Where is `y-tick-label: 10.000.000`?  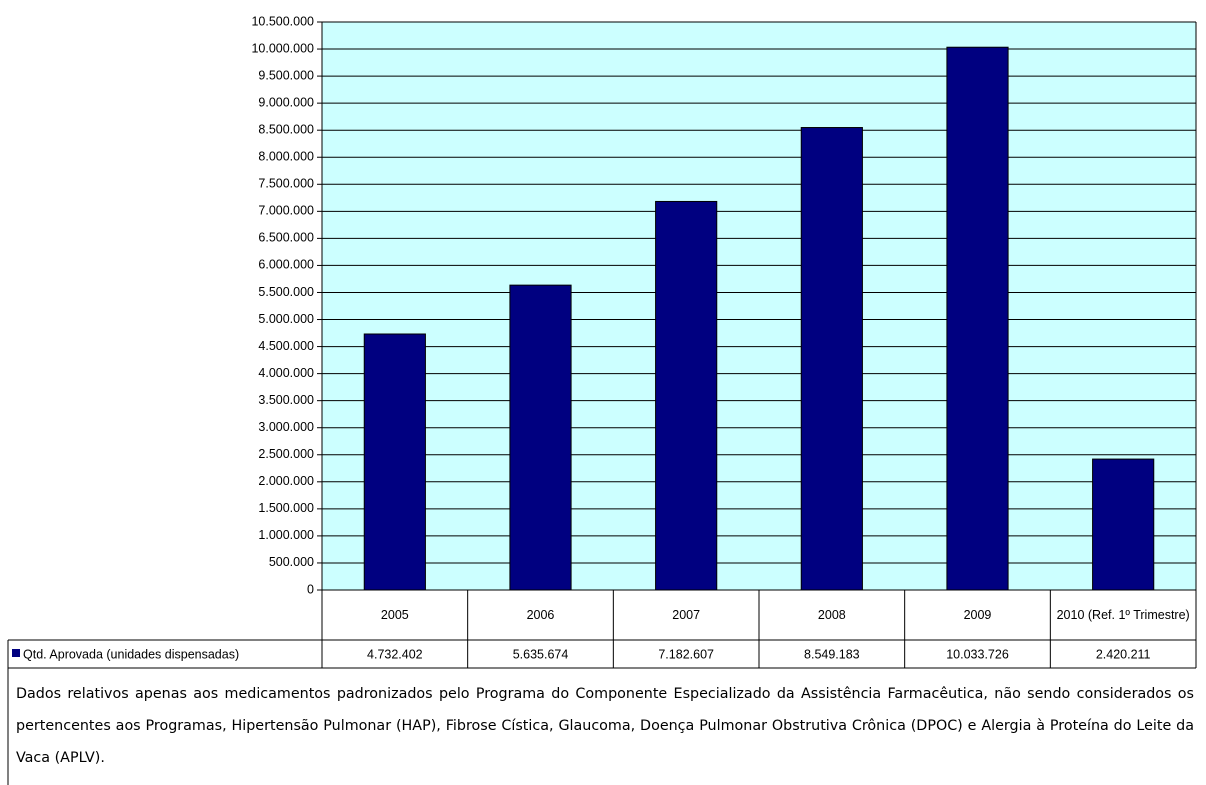 y-tick-label: 10.000.000 is located at coordinates (282, 48).